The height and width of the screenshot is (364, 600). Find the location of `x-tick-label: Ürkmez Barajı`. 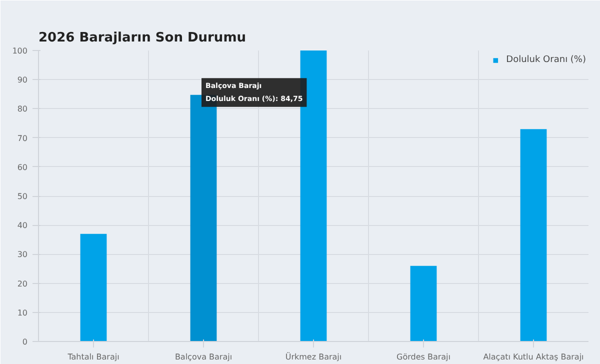

x-tick-label: Ürkmez Barajı is located at coordinates (313, 357).